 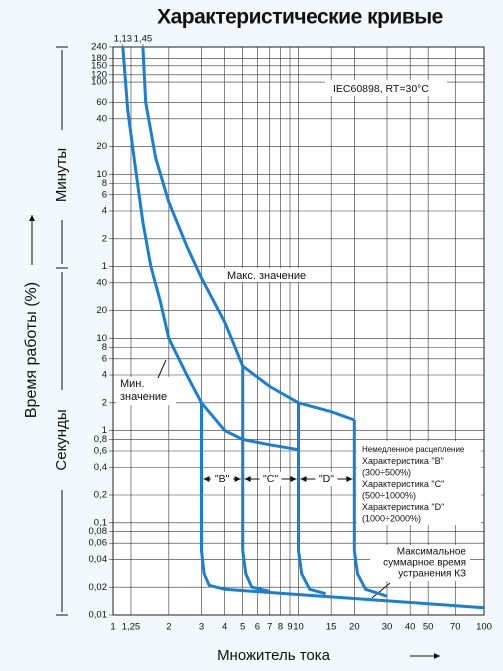 I want to click on clearance-bg, so click(x=420, y=563).